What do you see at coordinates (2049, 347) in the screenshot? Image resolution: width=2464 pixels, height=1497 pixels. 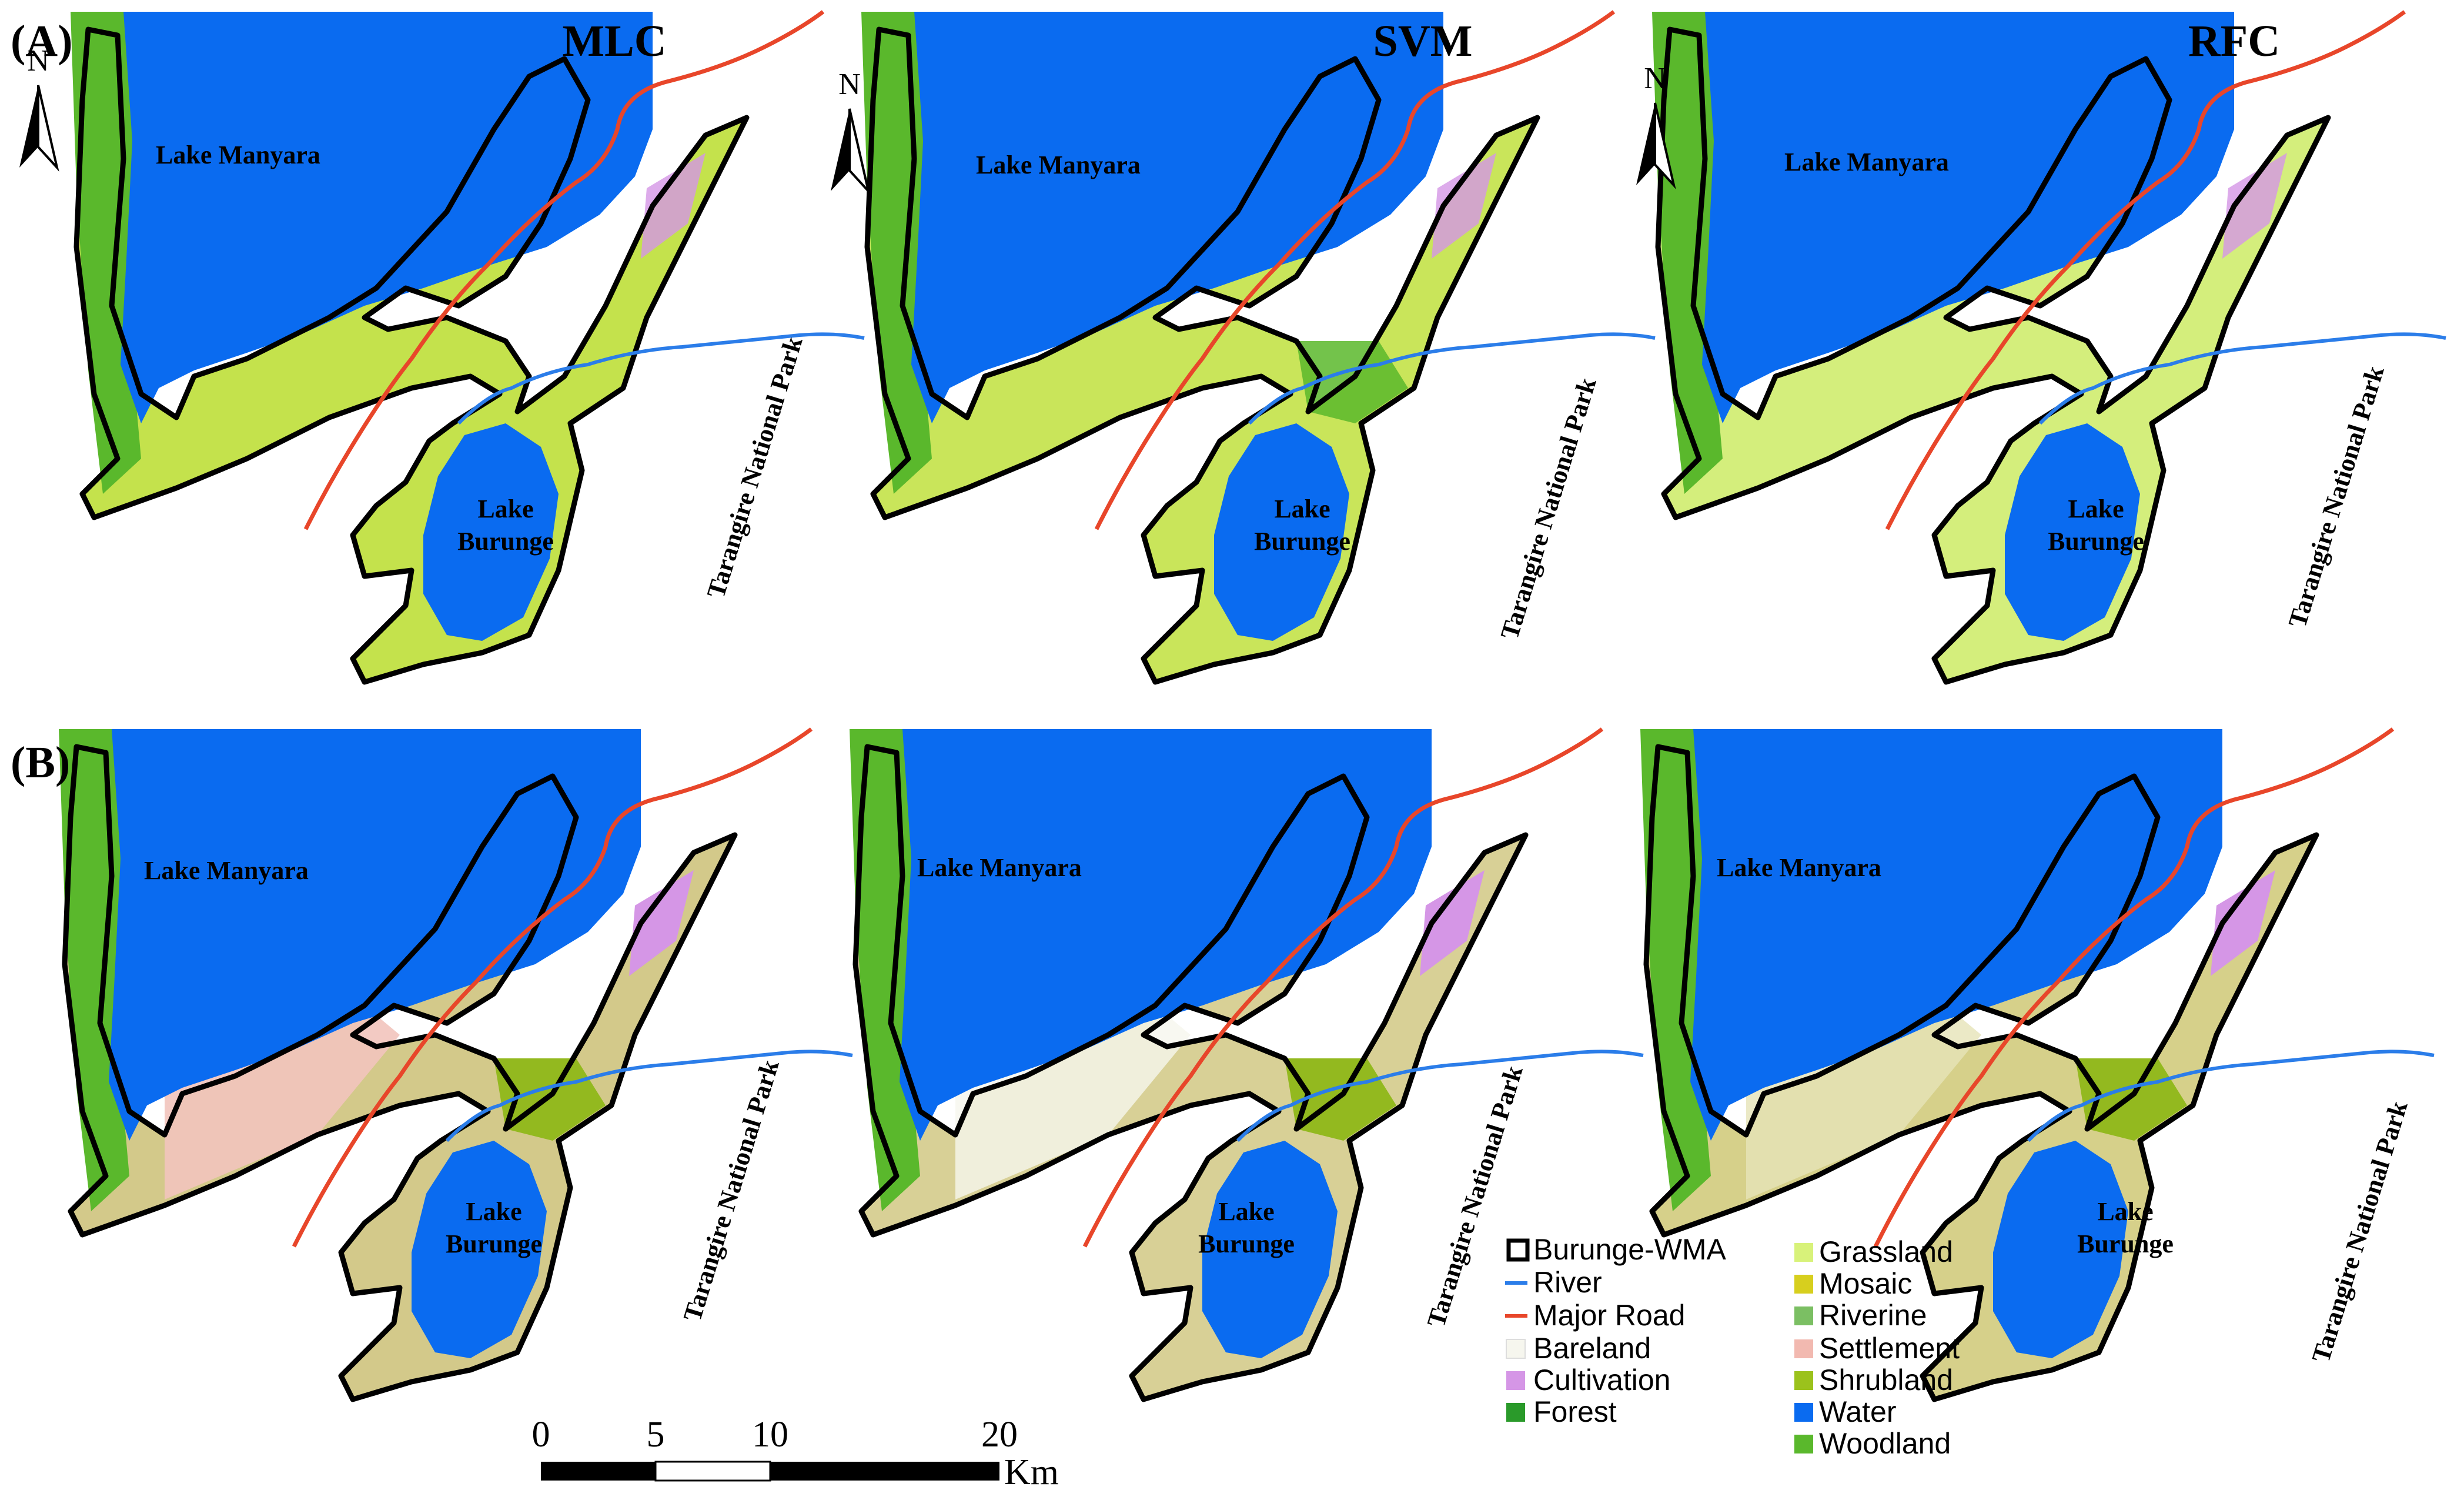 I see `panel-a-rfc` at bounding box center [2049, 347].